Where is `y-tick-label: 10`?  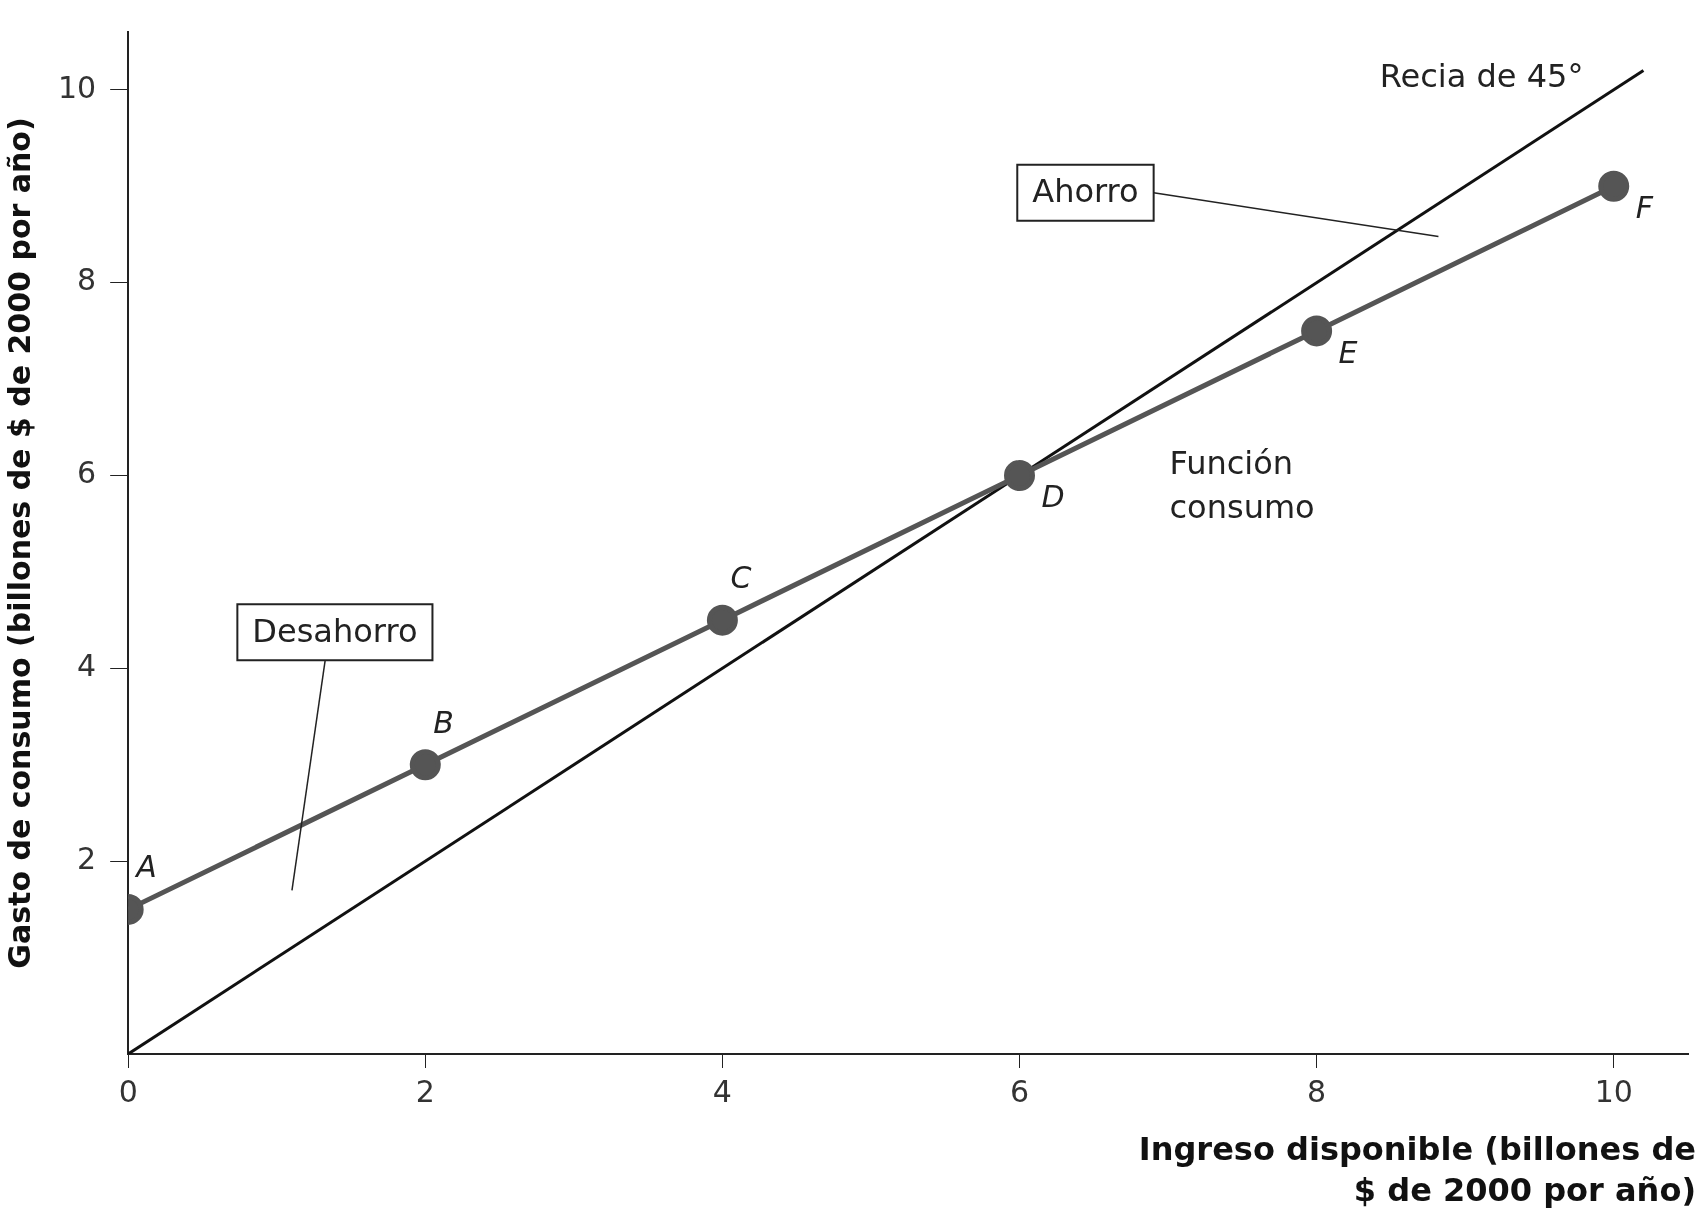 y-tick-label: 10 is located at coordinates (77, 87).